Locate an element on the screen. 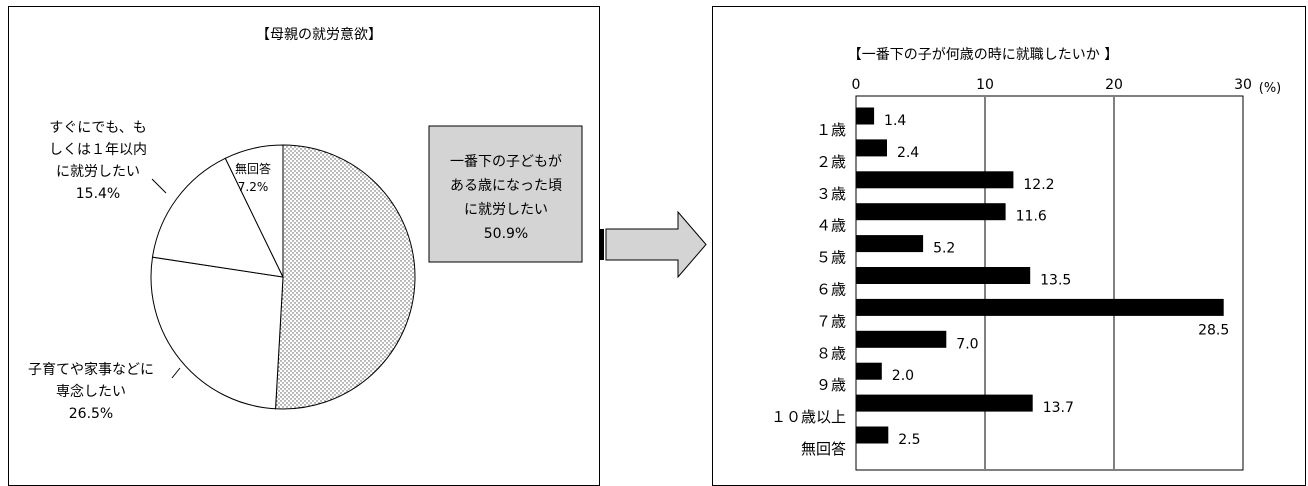 This screenshot has height=486, width=1308. x-tick-label: 30 is located at coordinates (1243, 85).